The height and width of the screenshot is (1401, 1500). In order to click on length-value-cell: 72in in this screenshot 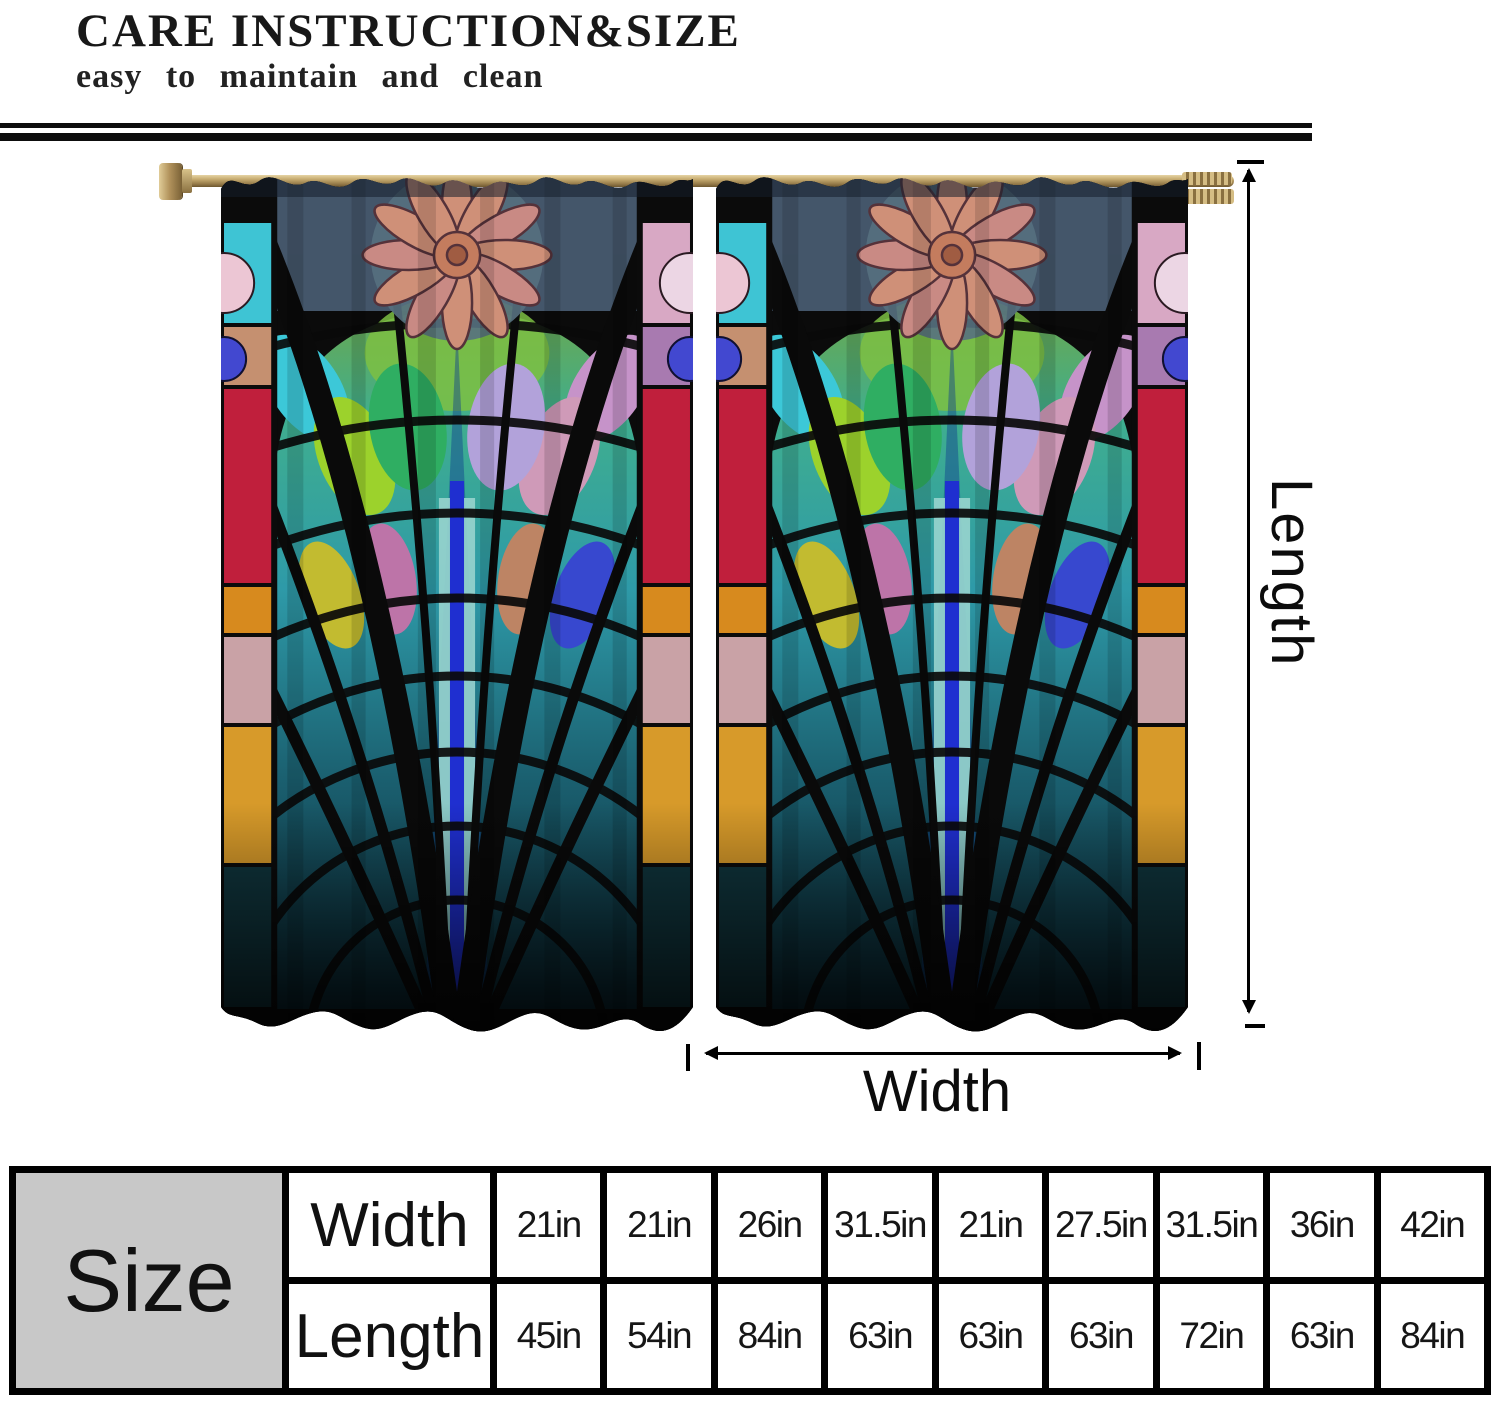, I will do `click(1211, 1336)`.